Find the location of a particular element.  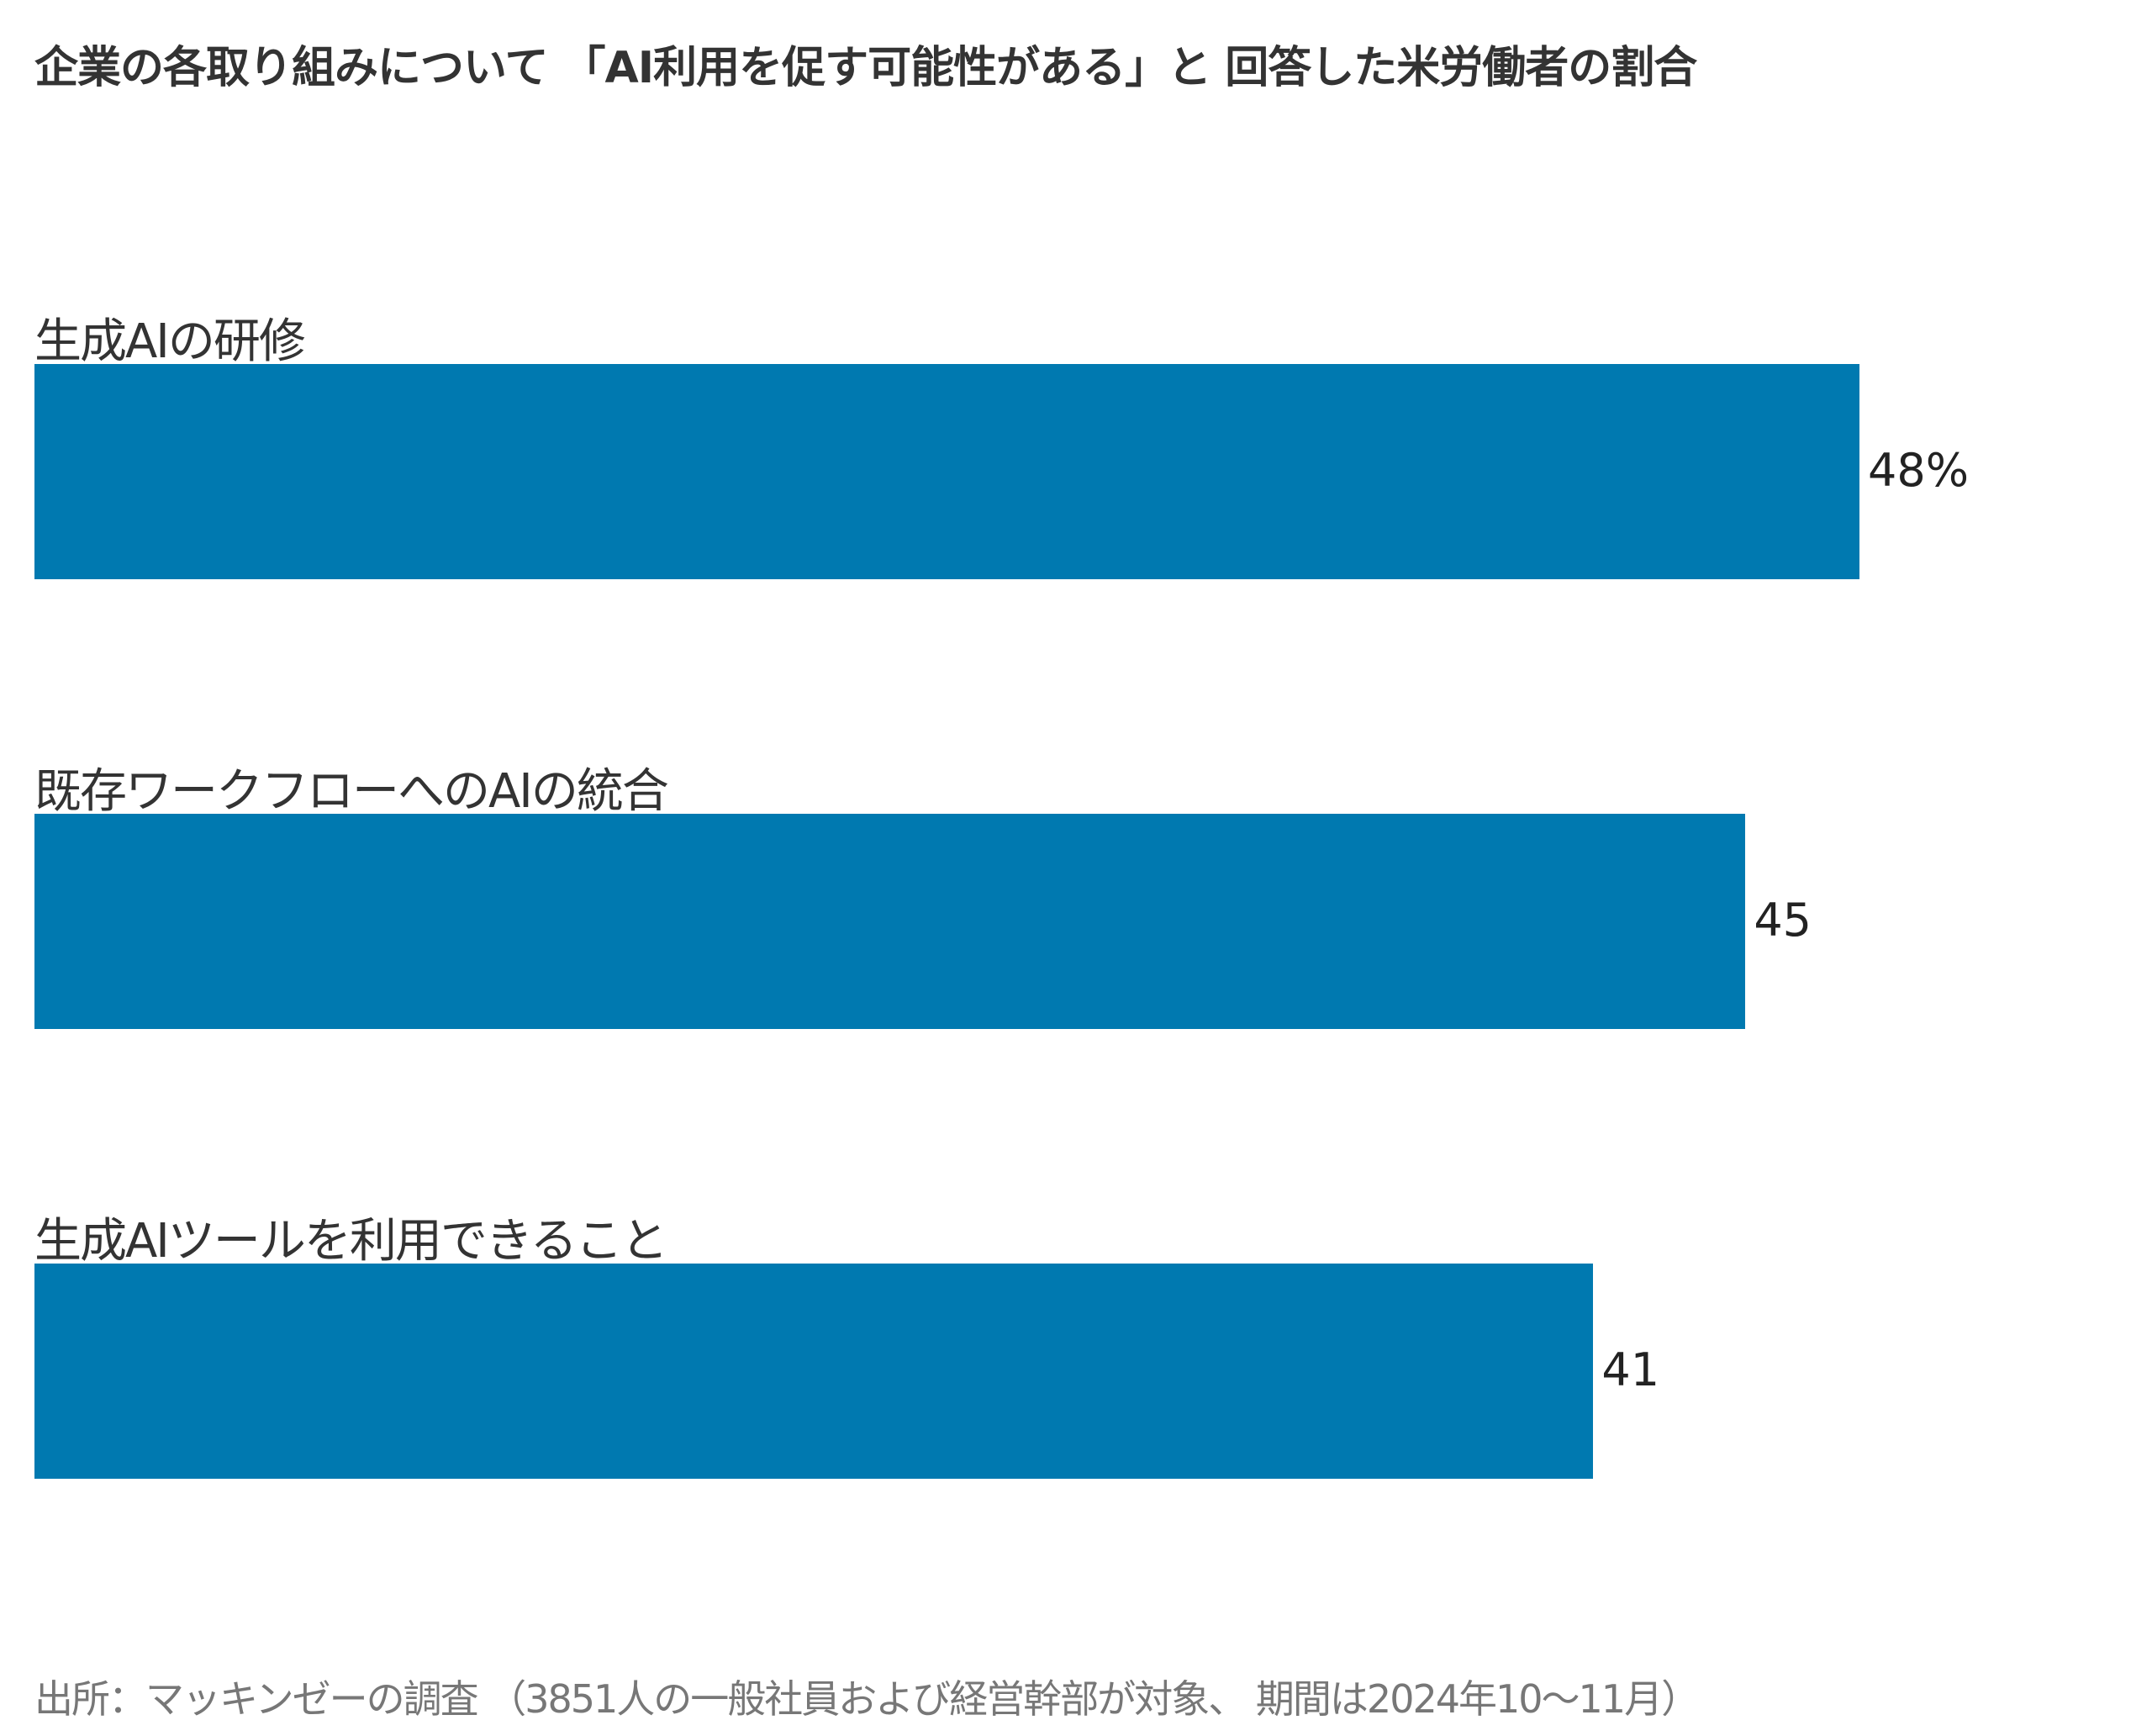

category-label: 生成AIツールを利用できること is located at coordinates (351, 1241).